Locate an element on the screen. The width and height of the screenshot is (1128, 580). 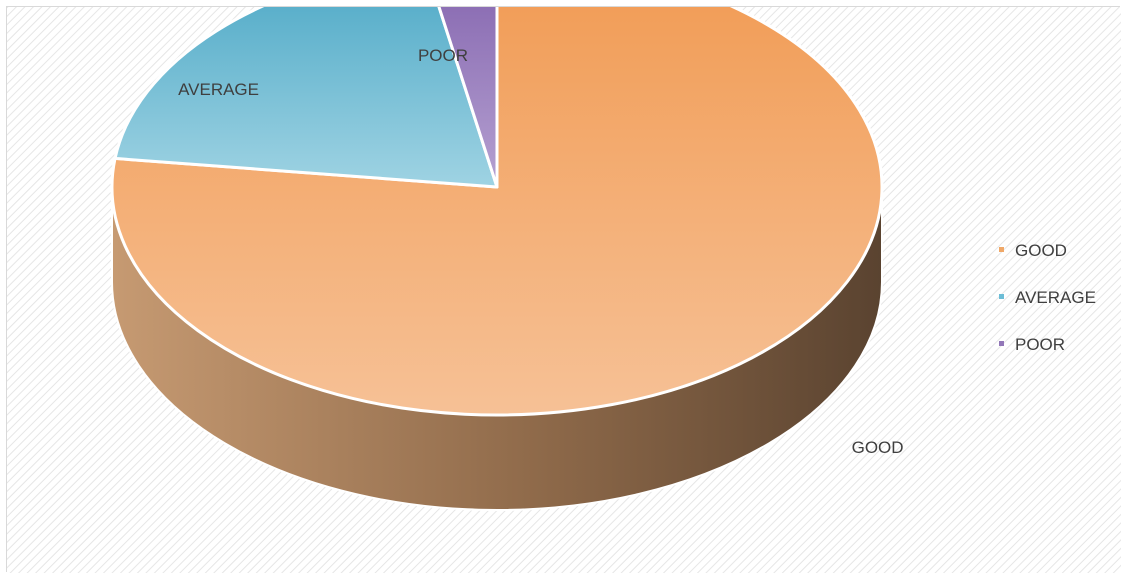
slice-poor is located at coordinates (468, 98).